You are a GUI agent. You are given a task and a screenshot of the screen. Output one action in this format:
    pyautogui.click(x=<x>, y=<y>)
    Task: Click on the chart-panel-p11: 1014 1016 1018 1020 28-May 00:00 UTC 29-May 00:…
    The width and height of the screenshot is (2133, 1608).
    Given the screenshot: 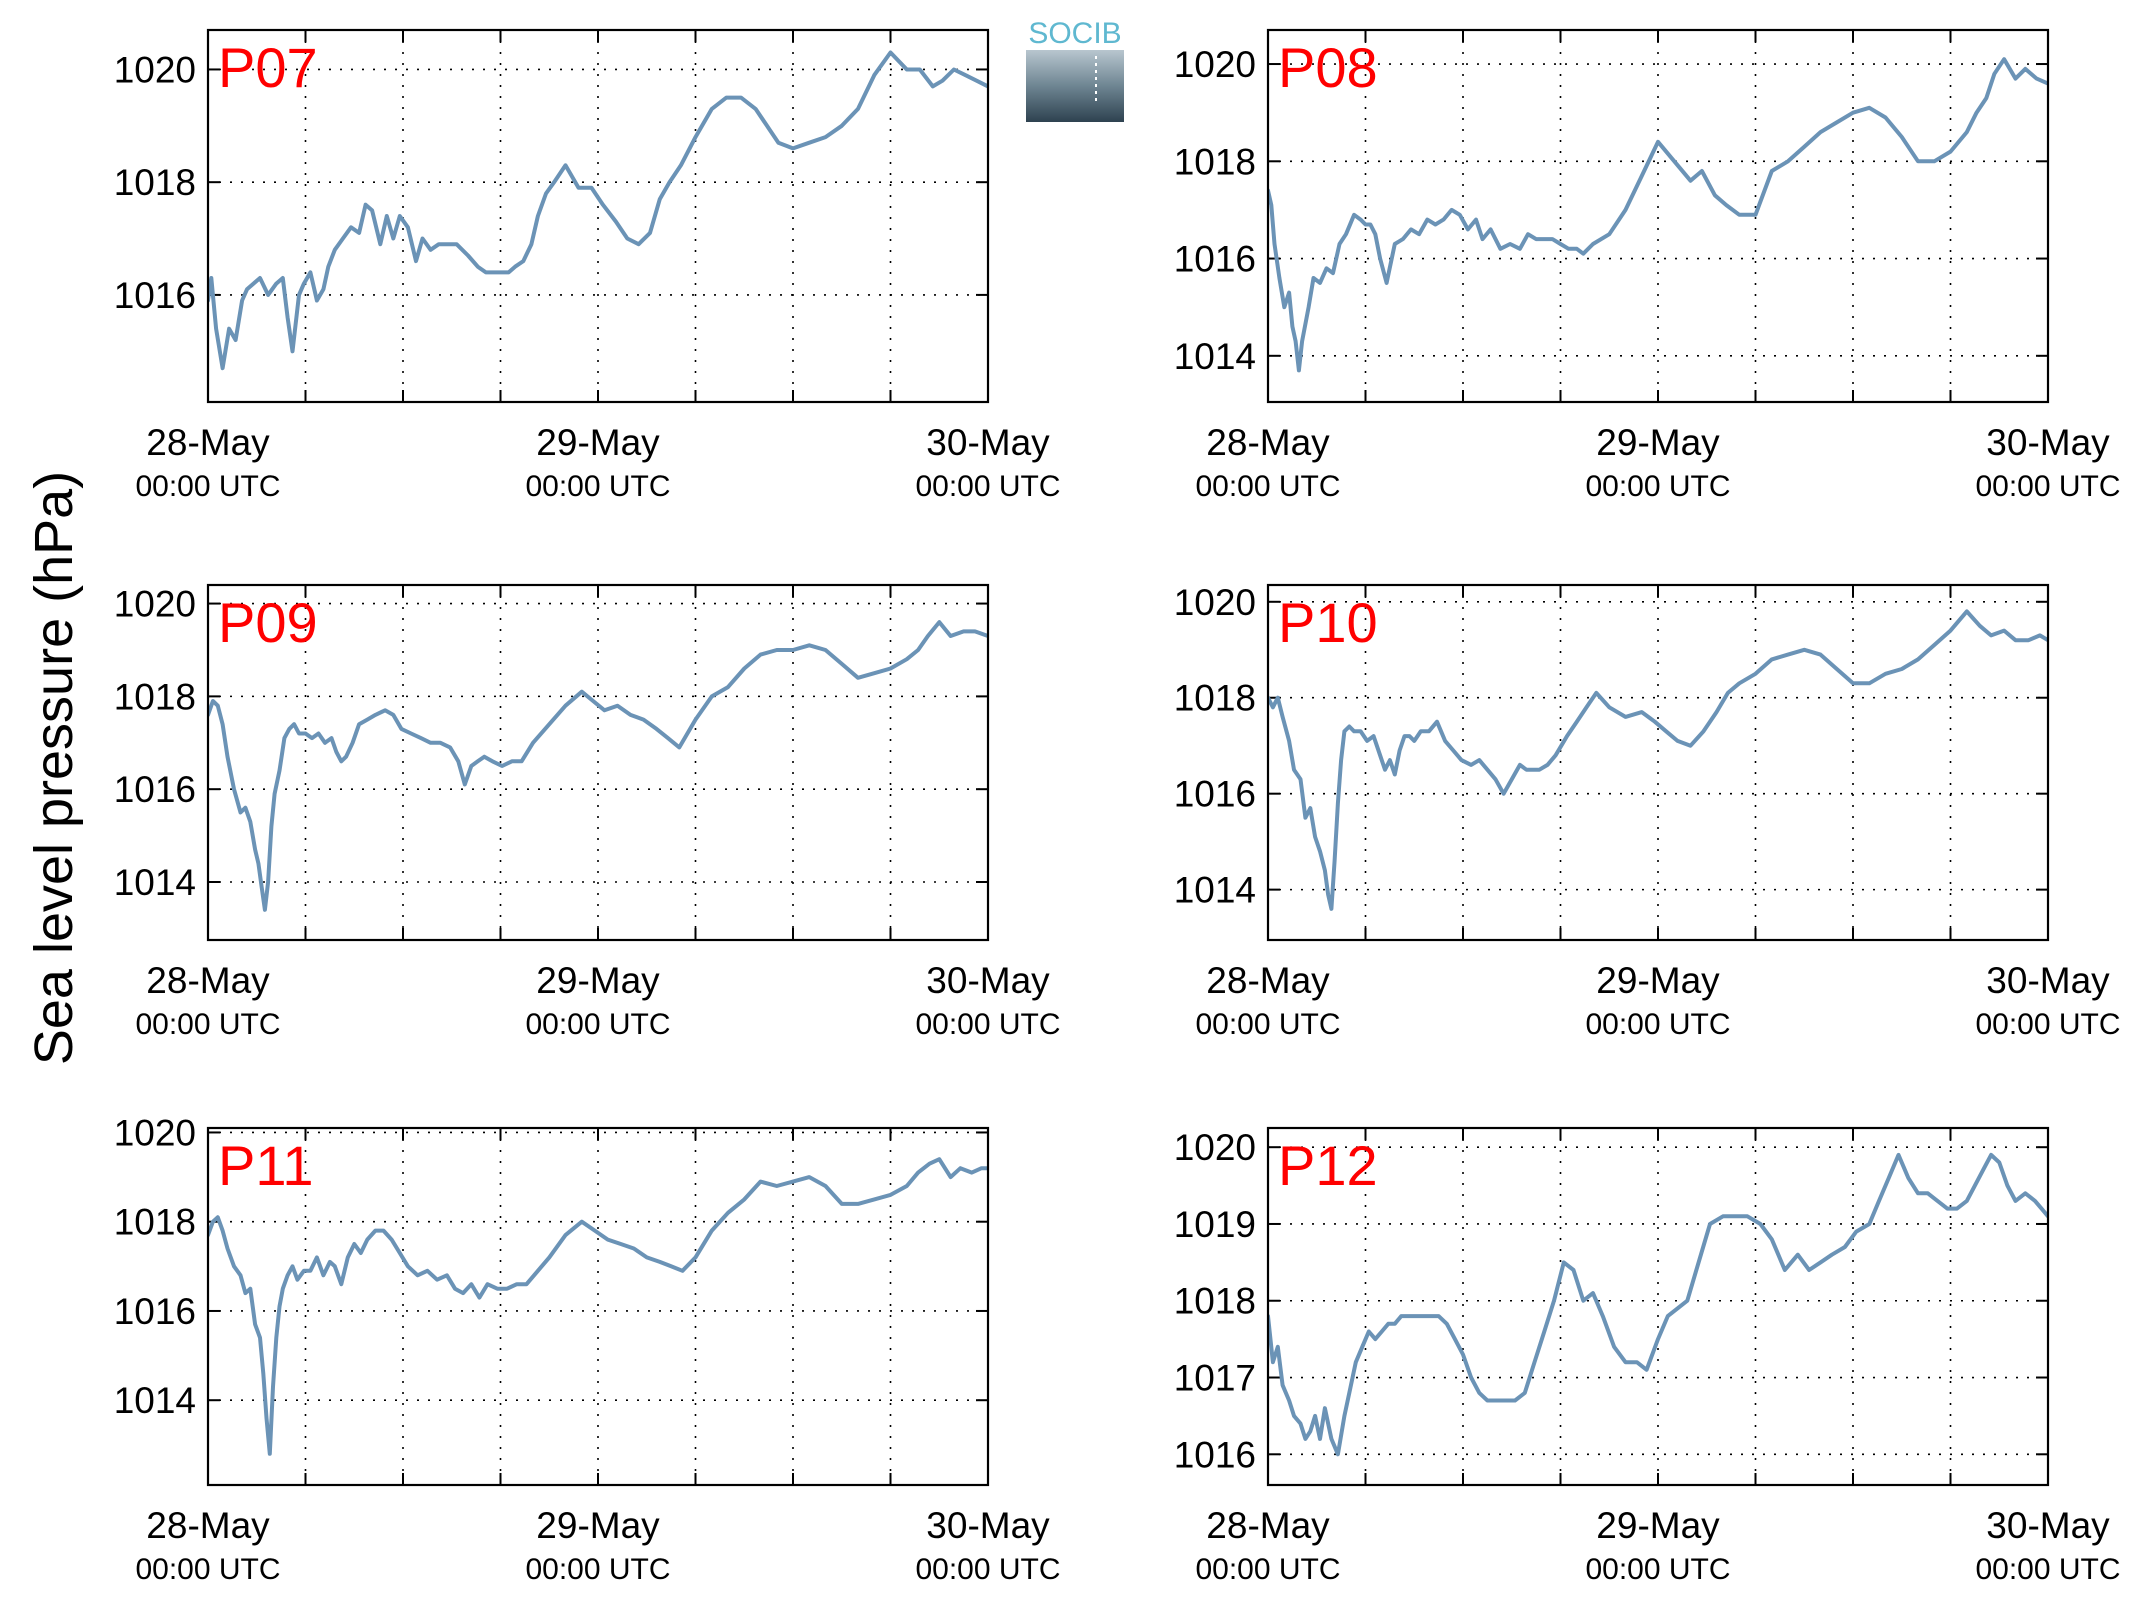 What is the action you would take?
    pyautogui.click(x=587, y=1349)
    